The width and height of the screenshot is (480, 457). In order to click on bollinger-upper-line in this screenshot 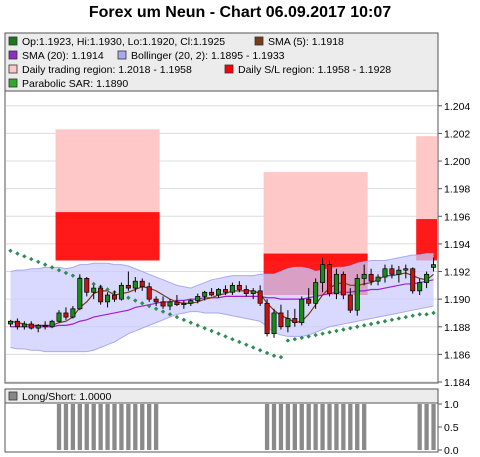, I will do `click(222, 271)`.